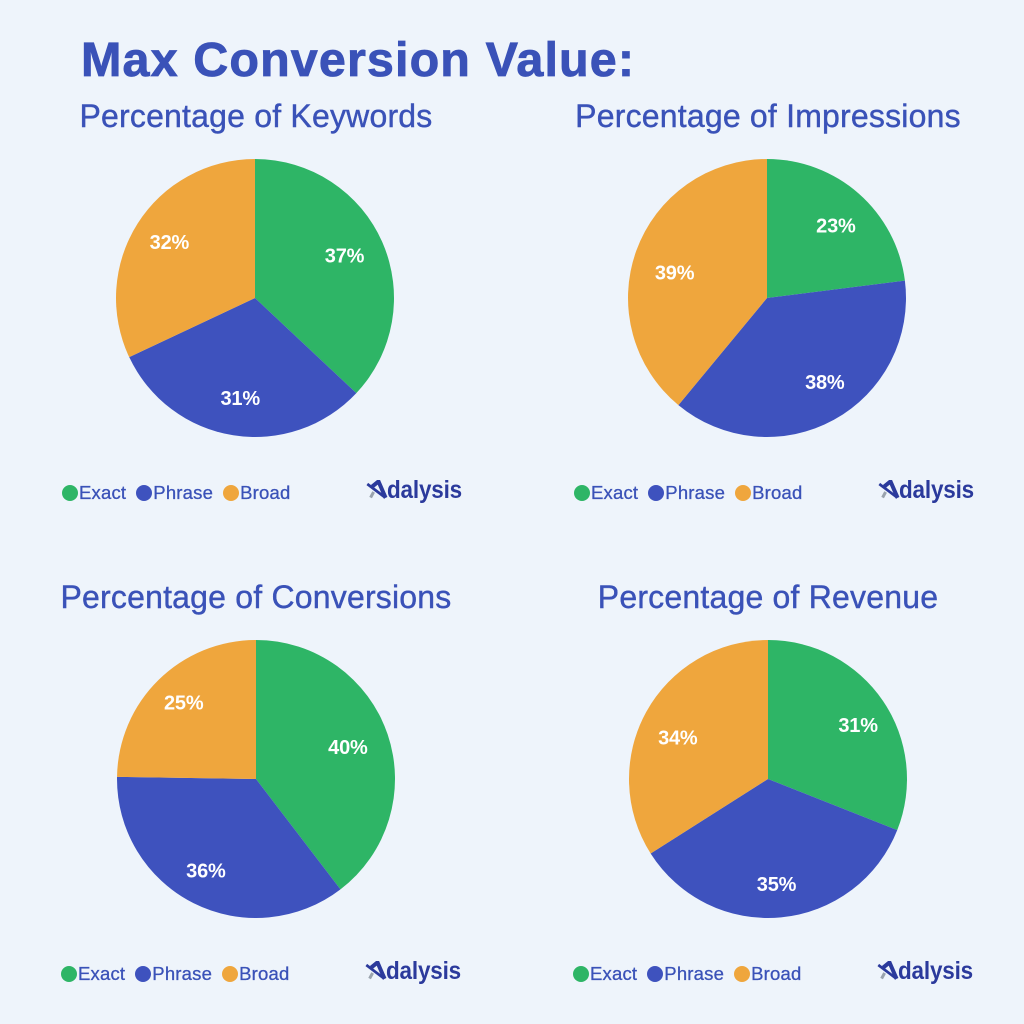  Describe the element at coordinates (183, 703) in the screenshot. I see `svg-text: 25%` at that location.